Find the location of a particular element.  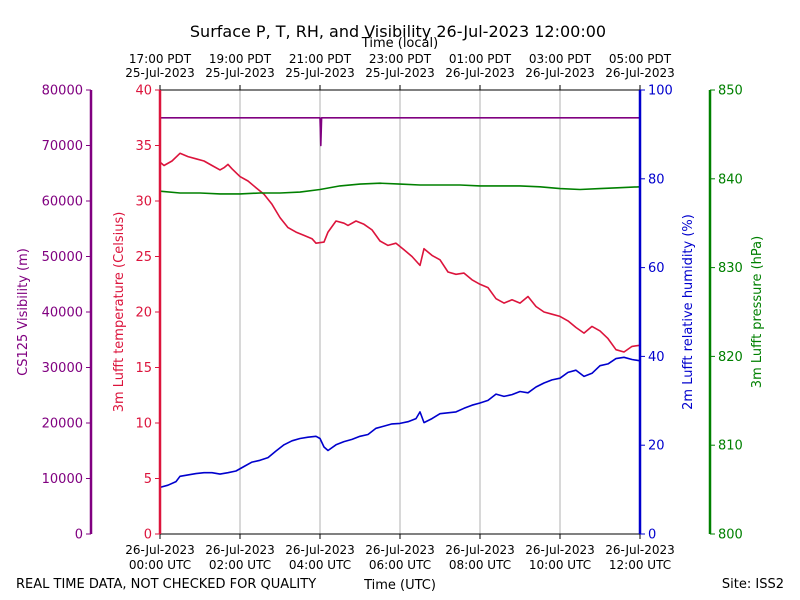

visibility-series-line is located at coordinates (400, 132).